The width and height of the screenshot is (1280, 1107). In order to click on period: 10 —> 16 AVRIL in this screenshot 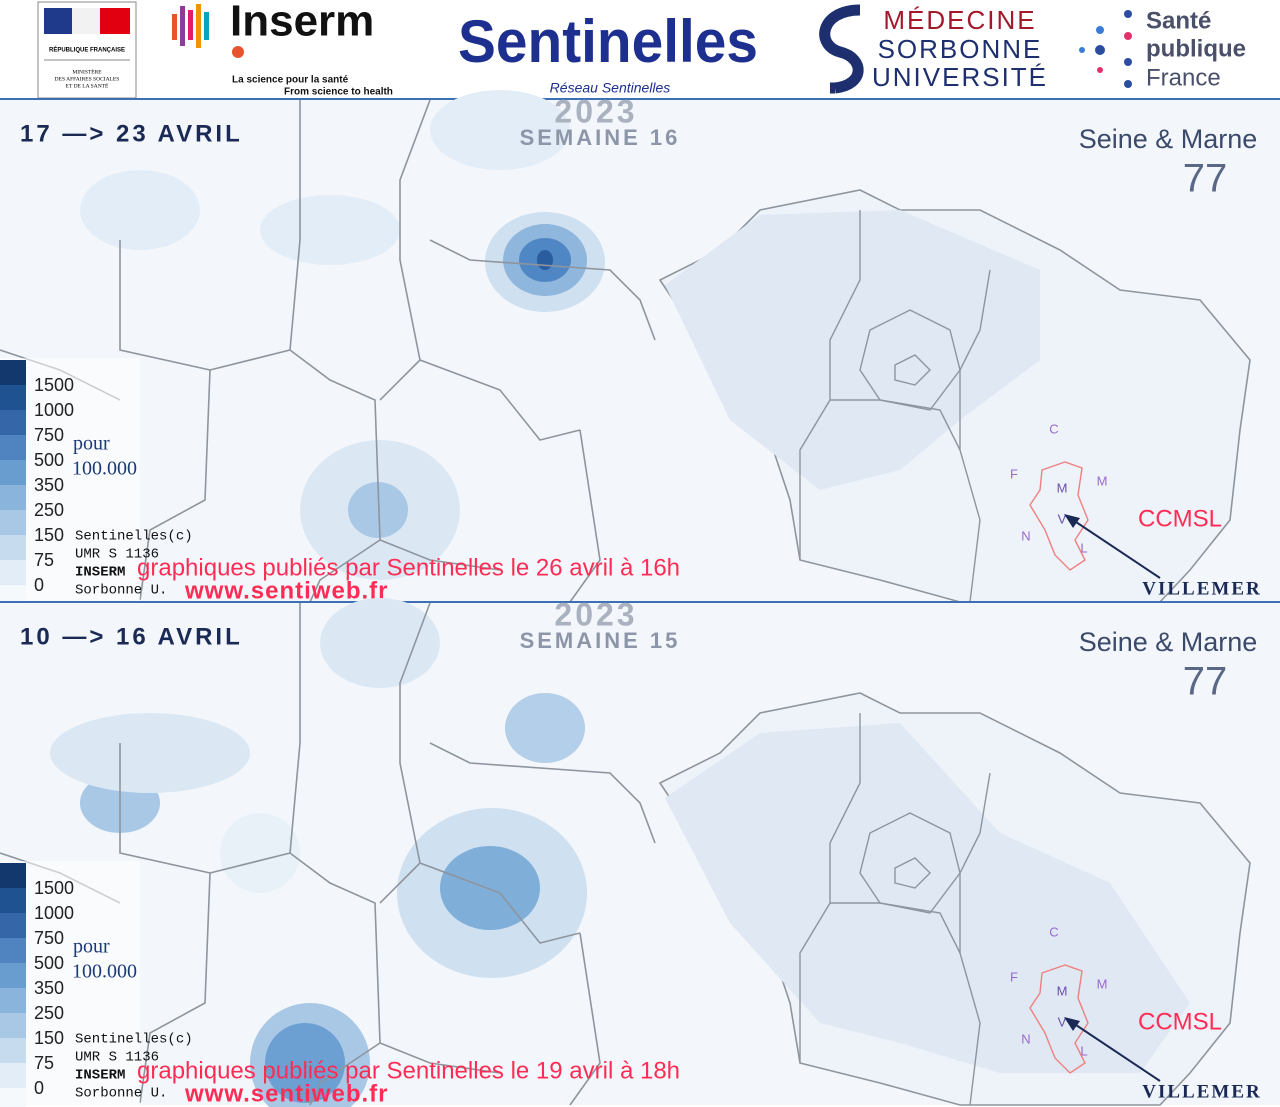, I will do `click(131, 636)`.